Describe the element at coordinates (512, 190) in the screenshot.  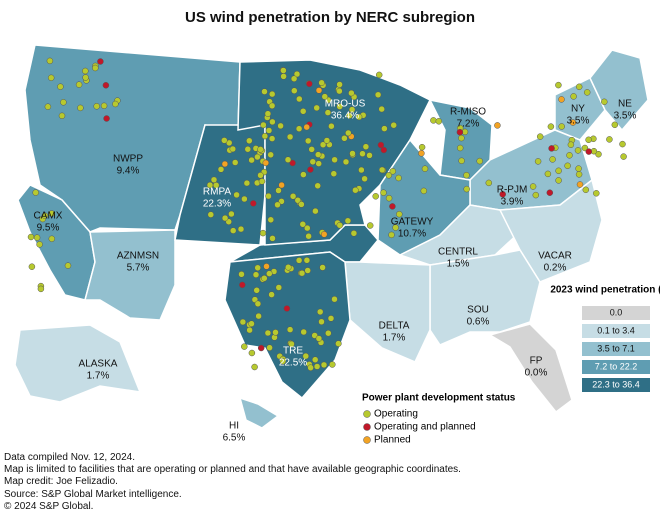
I see `region-name: R-PJM` at that location.